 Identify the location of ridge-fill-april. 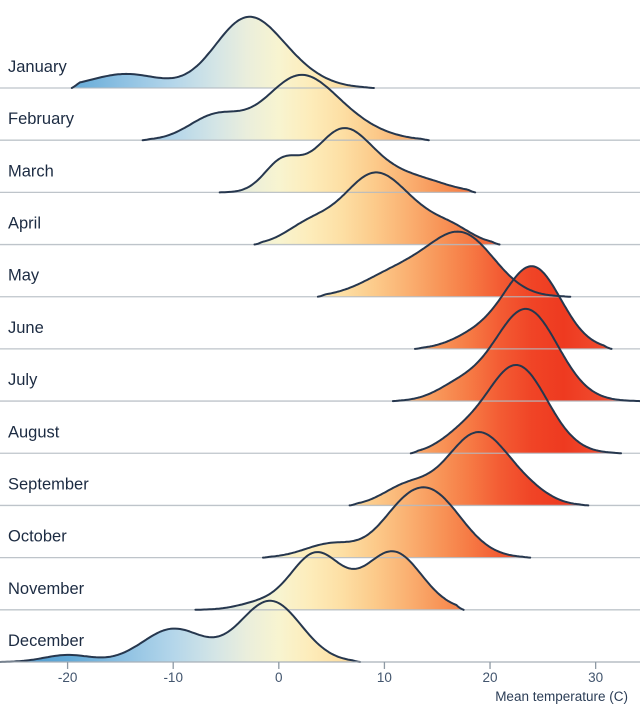
(377, 208).